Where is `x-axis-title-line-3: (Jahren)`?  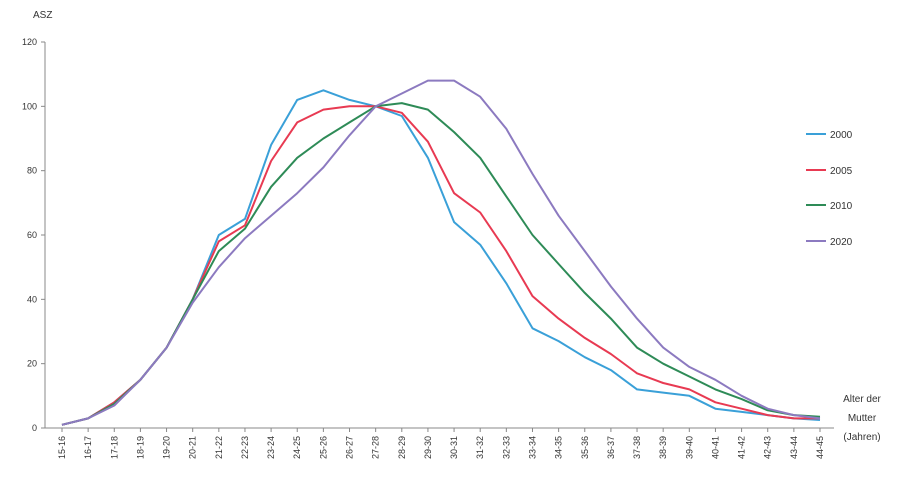 x-axis-title-line-3: (Jahren) is located at coordinates (861, 437).